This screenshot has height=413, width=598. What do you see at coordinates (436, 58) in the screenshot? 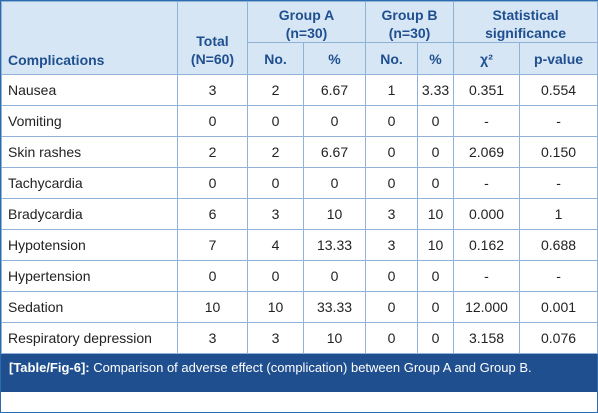
I see `header-group-b-pct: %` at bounding box center [436, 58].